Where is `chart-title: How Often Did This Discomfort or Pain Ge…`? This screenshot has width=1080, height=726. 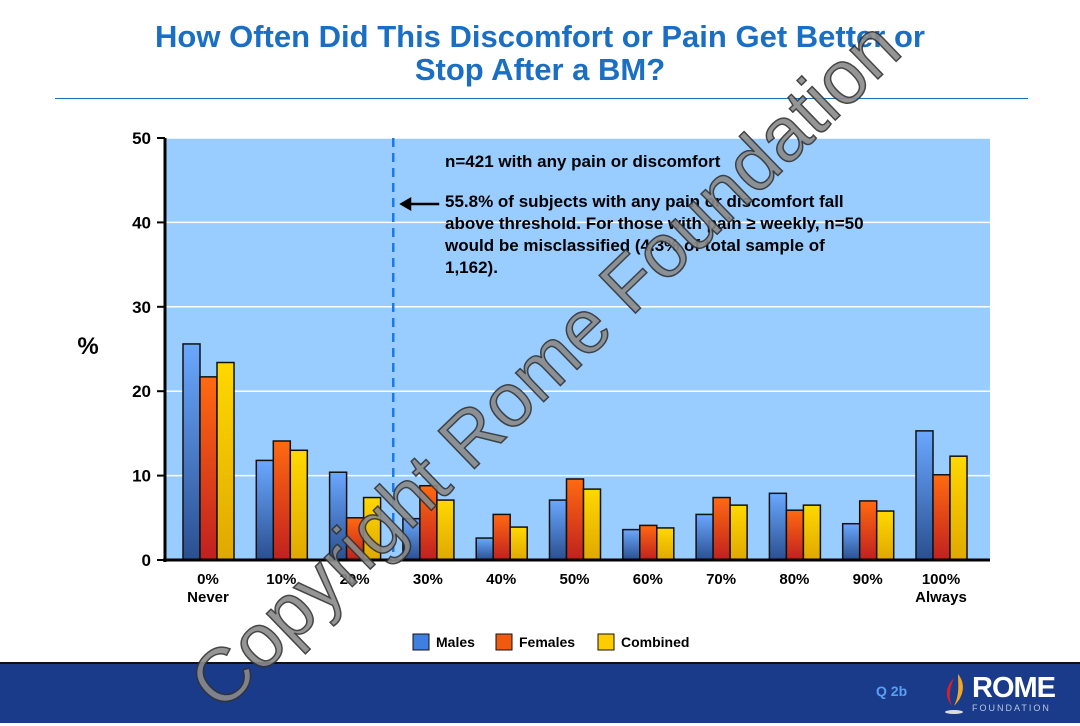 chart-title: How Often Did This Discomfort or Pain Ge… is located at coordinates (540, 53).